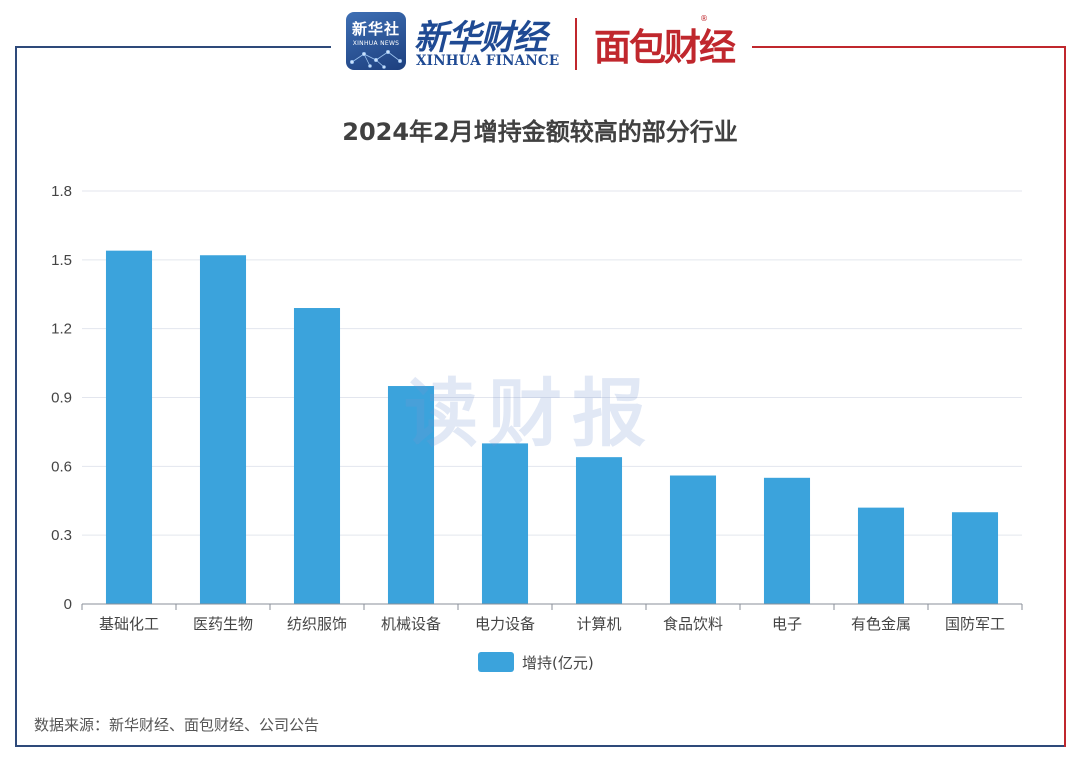  What do you see at coordinates (480, 38) in the screenshot?
I see `xinhua-finance-logo-cn: 新华财经` at bounding box center [480, 38].